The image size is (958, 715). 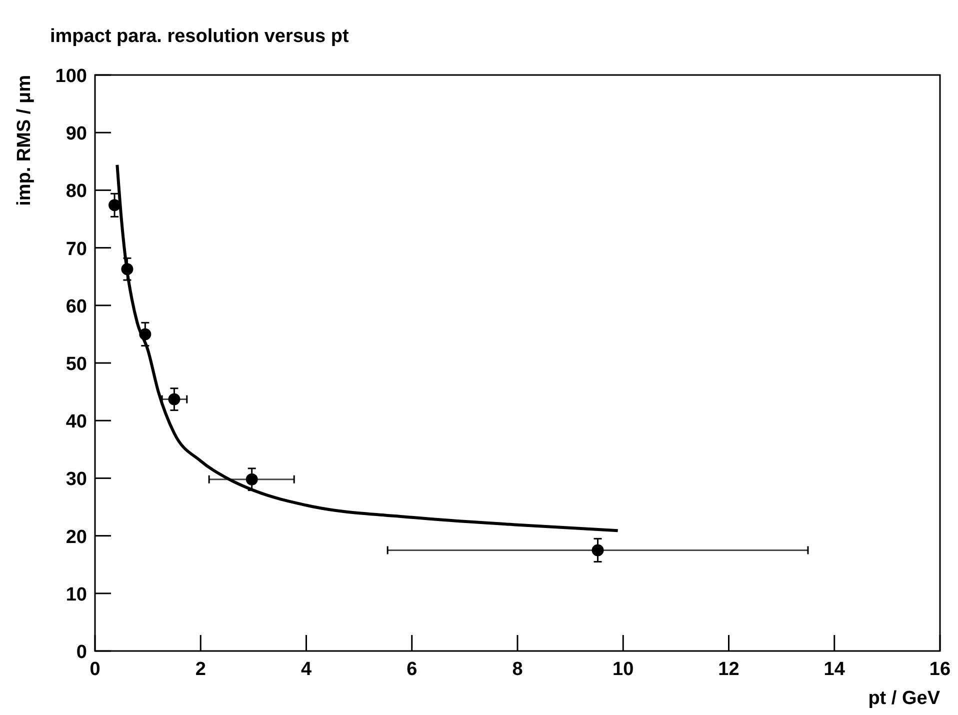 What do you see at coordinates (95, 669) in the screenshot?
I see `x-tick-label: 0` at bounding box center [95, 669].